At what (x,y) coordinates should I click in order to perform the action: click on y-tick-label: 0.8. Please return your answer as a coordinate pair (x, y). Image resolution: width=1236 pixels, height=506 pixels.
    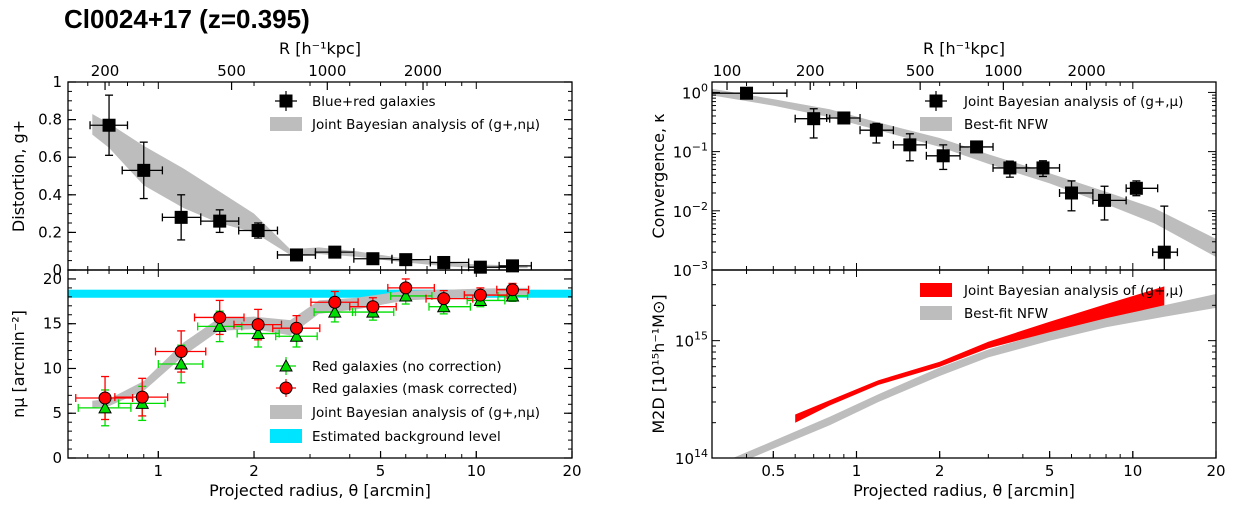
    Looking at the image, I should click on (50, 120).